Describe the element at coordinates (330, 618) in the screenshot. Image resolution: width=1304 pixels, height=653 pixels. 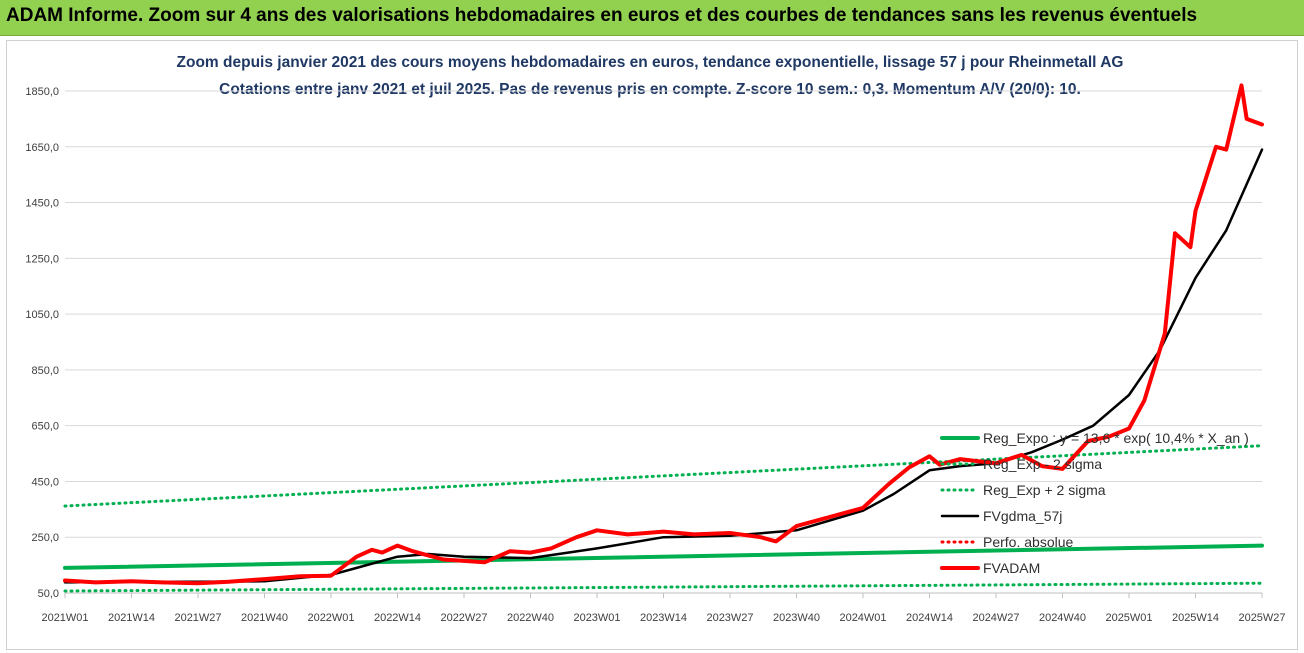
I see `x-tick-label: 2022W01` at that location.